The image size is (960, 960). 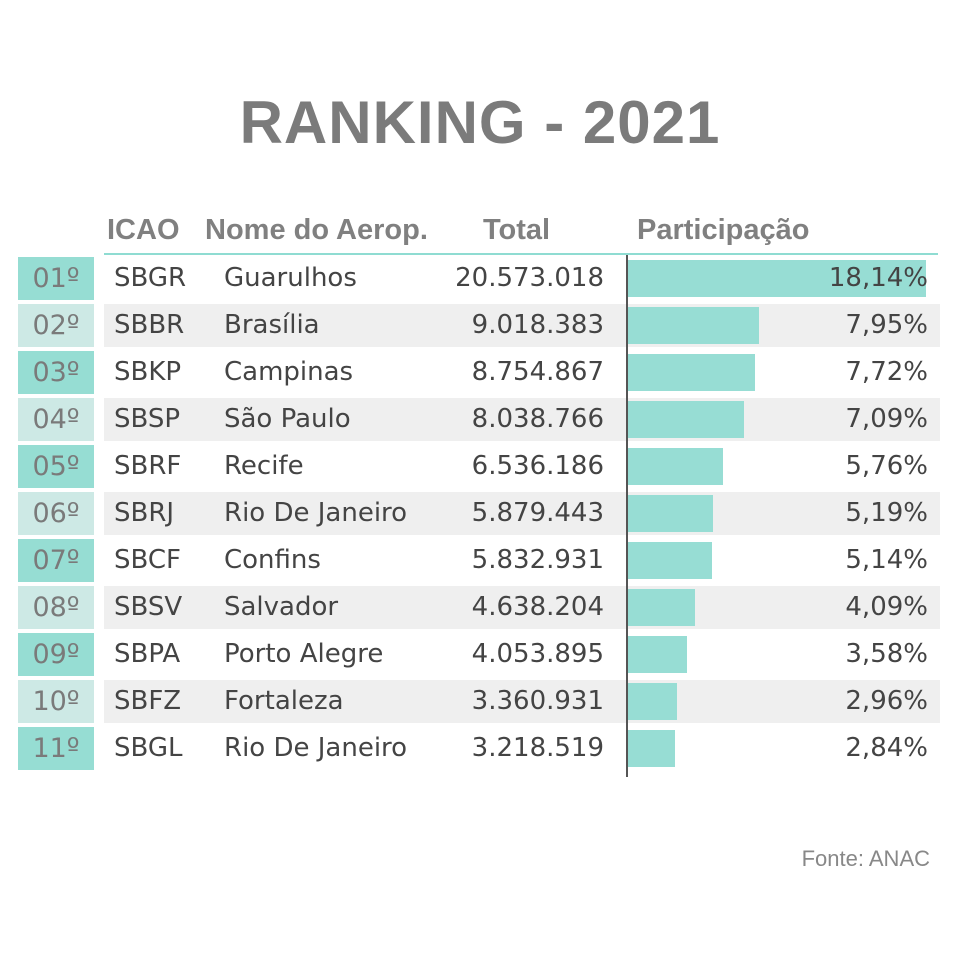 I want to click on icao-cell: SBGL, so click(x=148, y=748).